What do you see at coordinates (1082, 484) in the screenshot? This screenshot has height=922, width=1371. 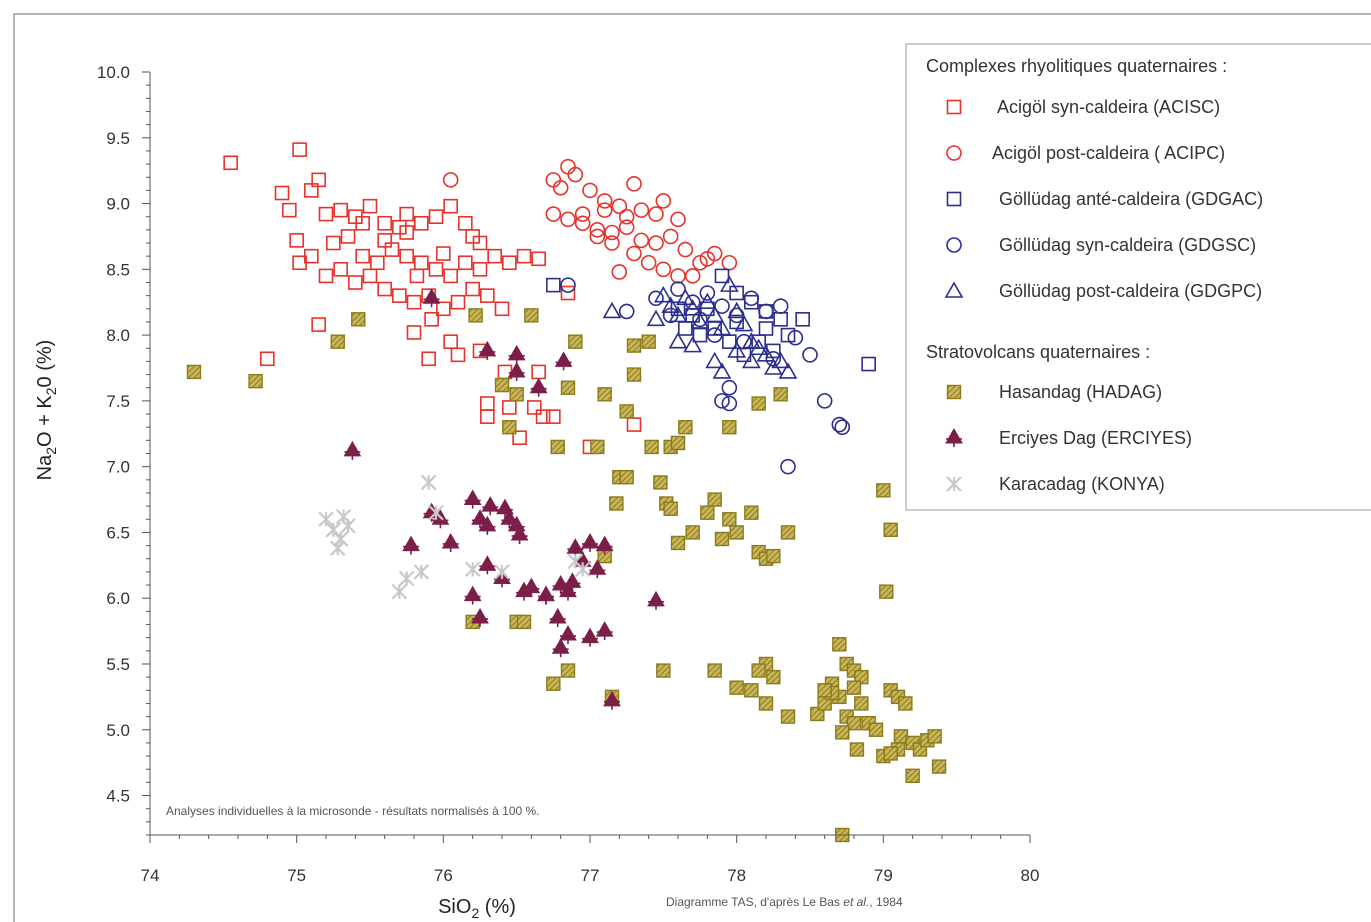 I see `legend-label: Karacadag (KONYA)` at bounding box center [1082, 484].